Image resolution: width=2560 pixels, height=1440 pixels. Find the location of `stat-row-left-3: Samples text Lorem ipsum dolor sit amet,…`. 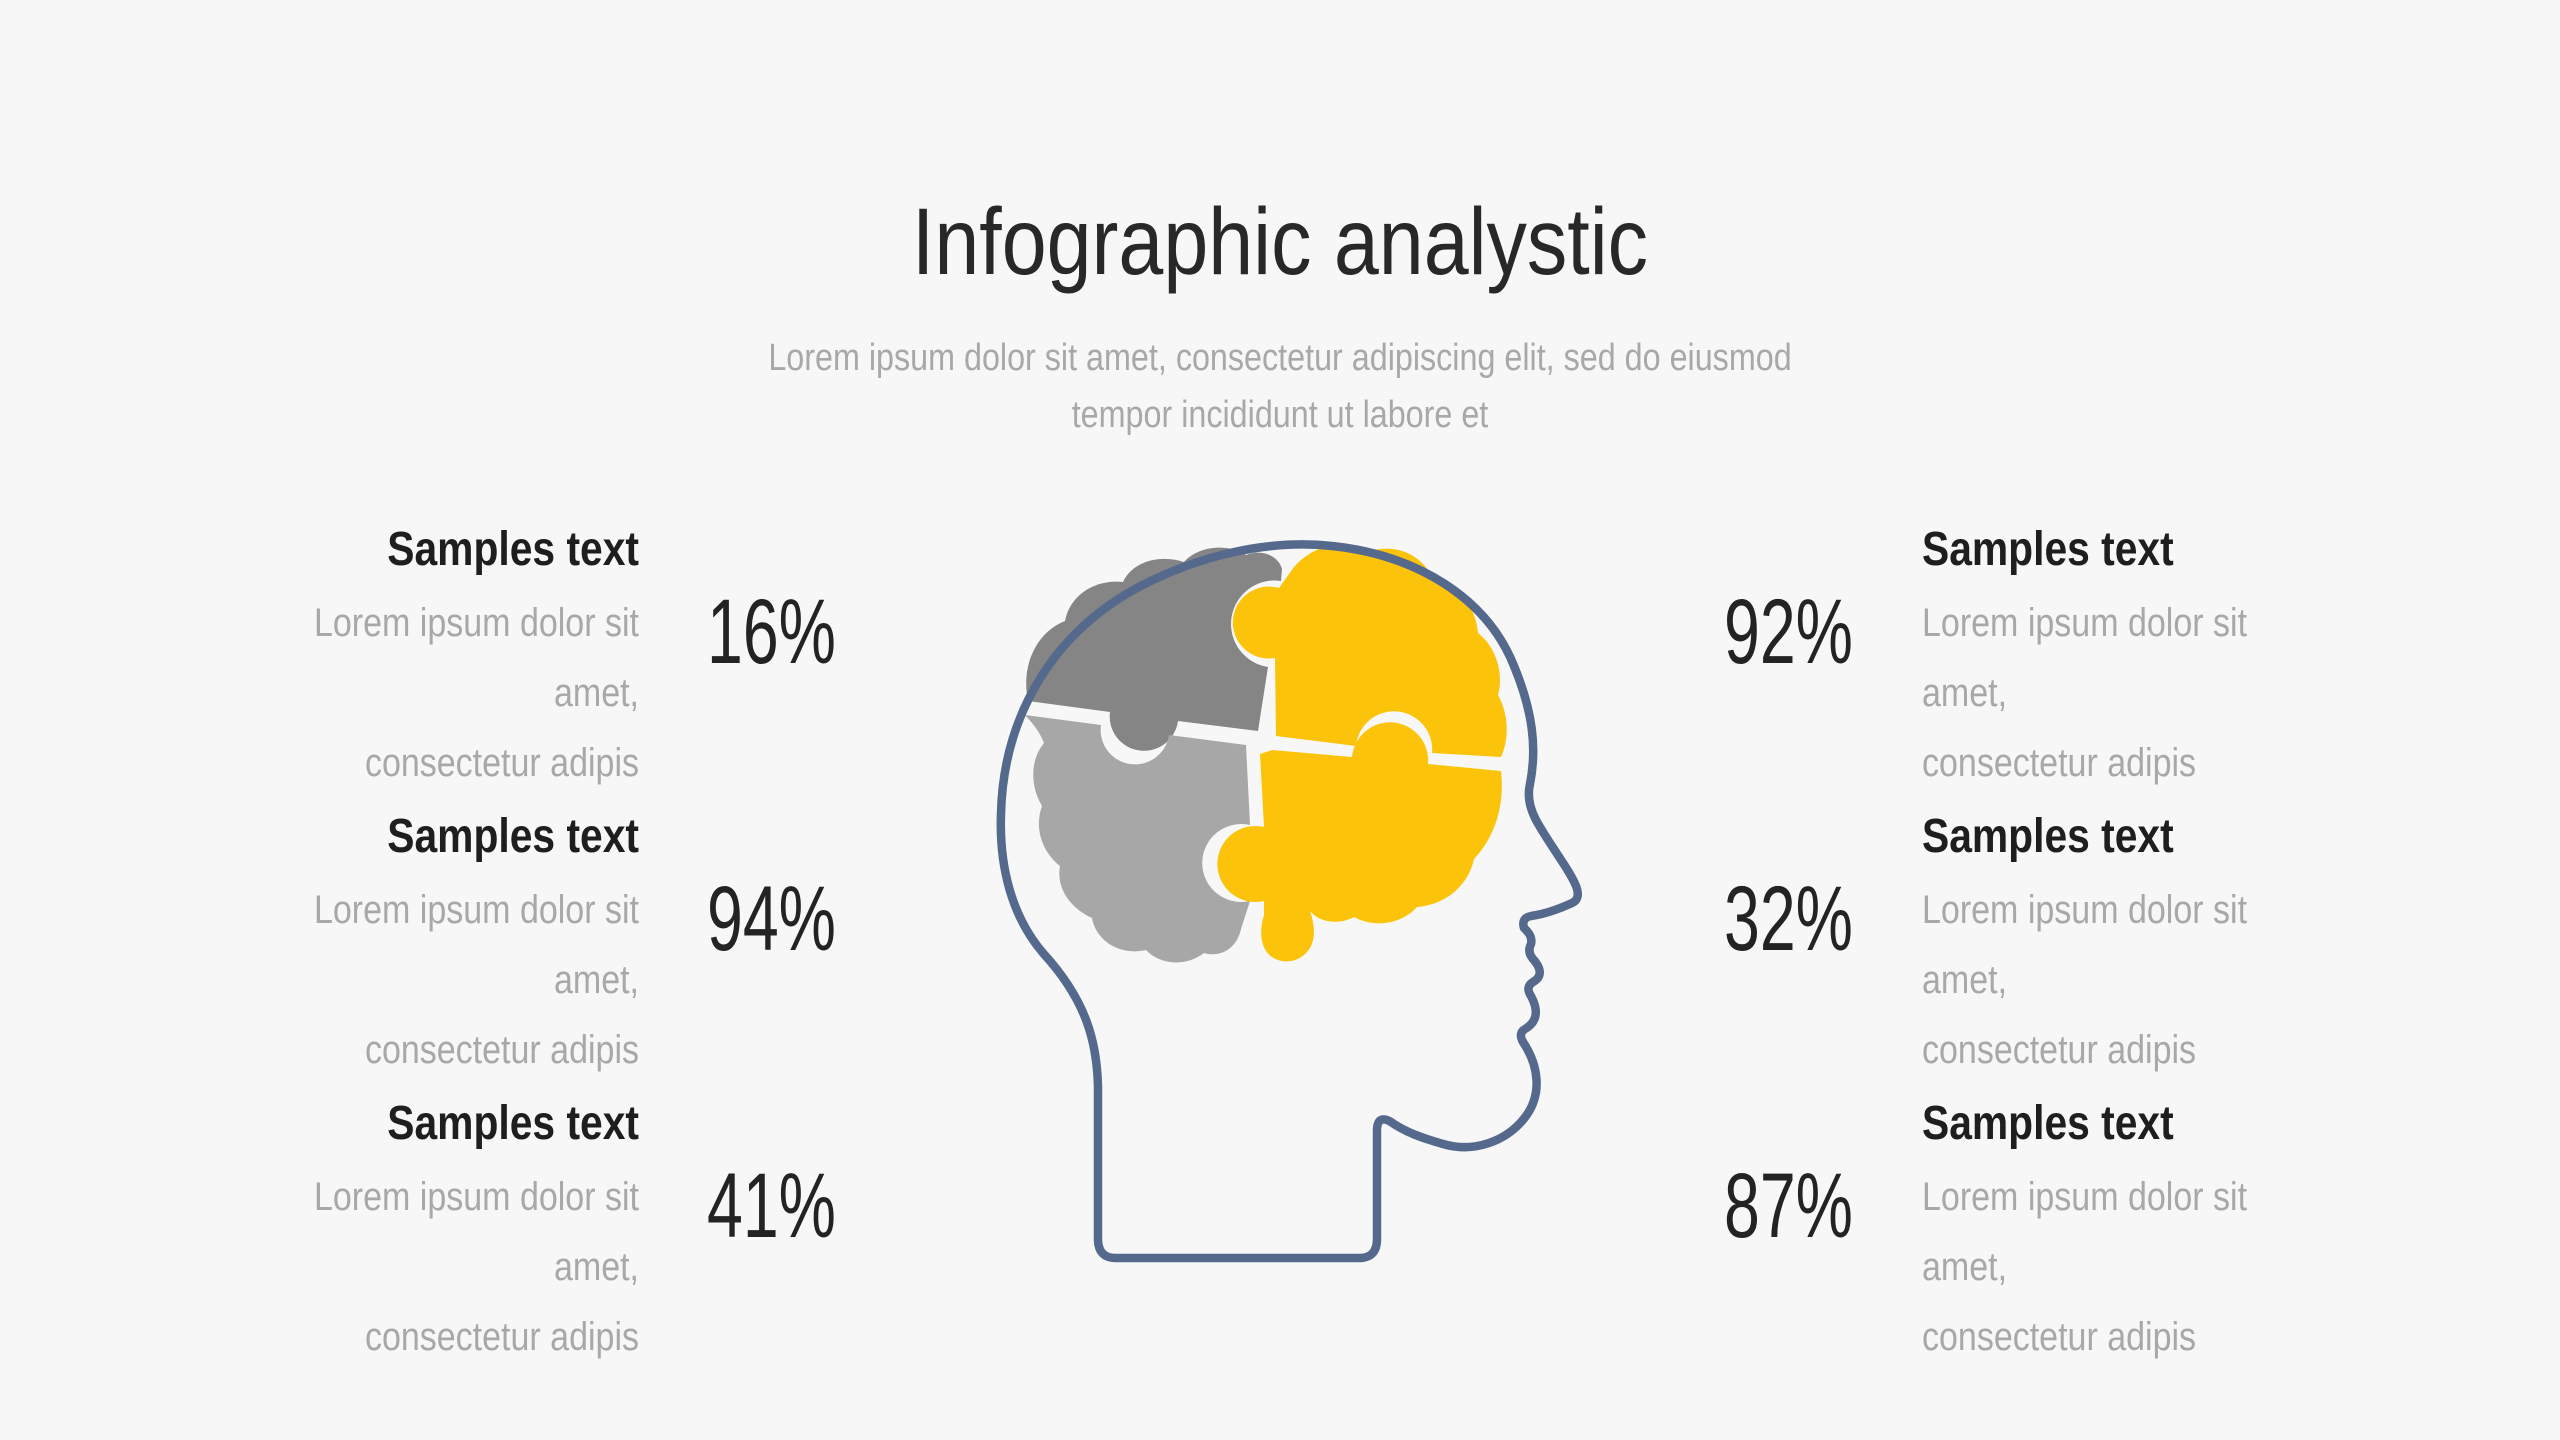

stat-row-left-3: Samples text Lorem ipsum dolor sit amet,… is located at coordinates (528, 1235).